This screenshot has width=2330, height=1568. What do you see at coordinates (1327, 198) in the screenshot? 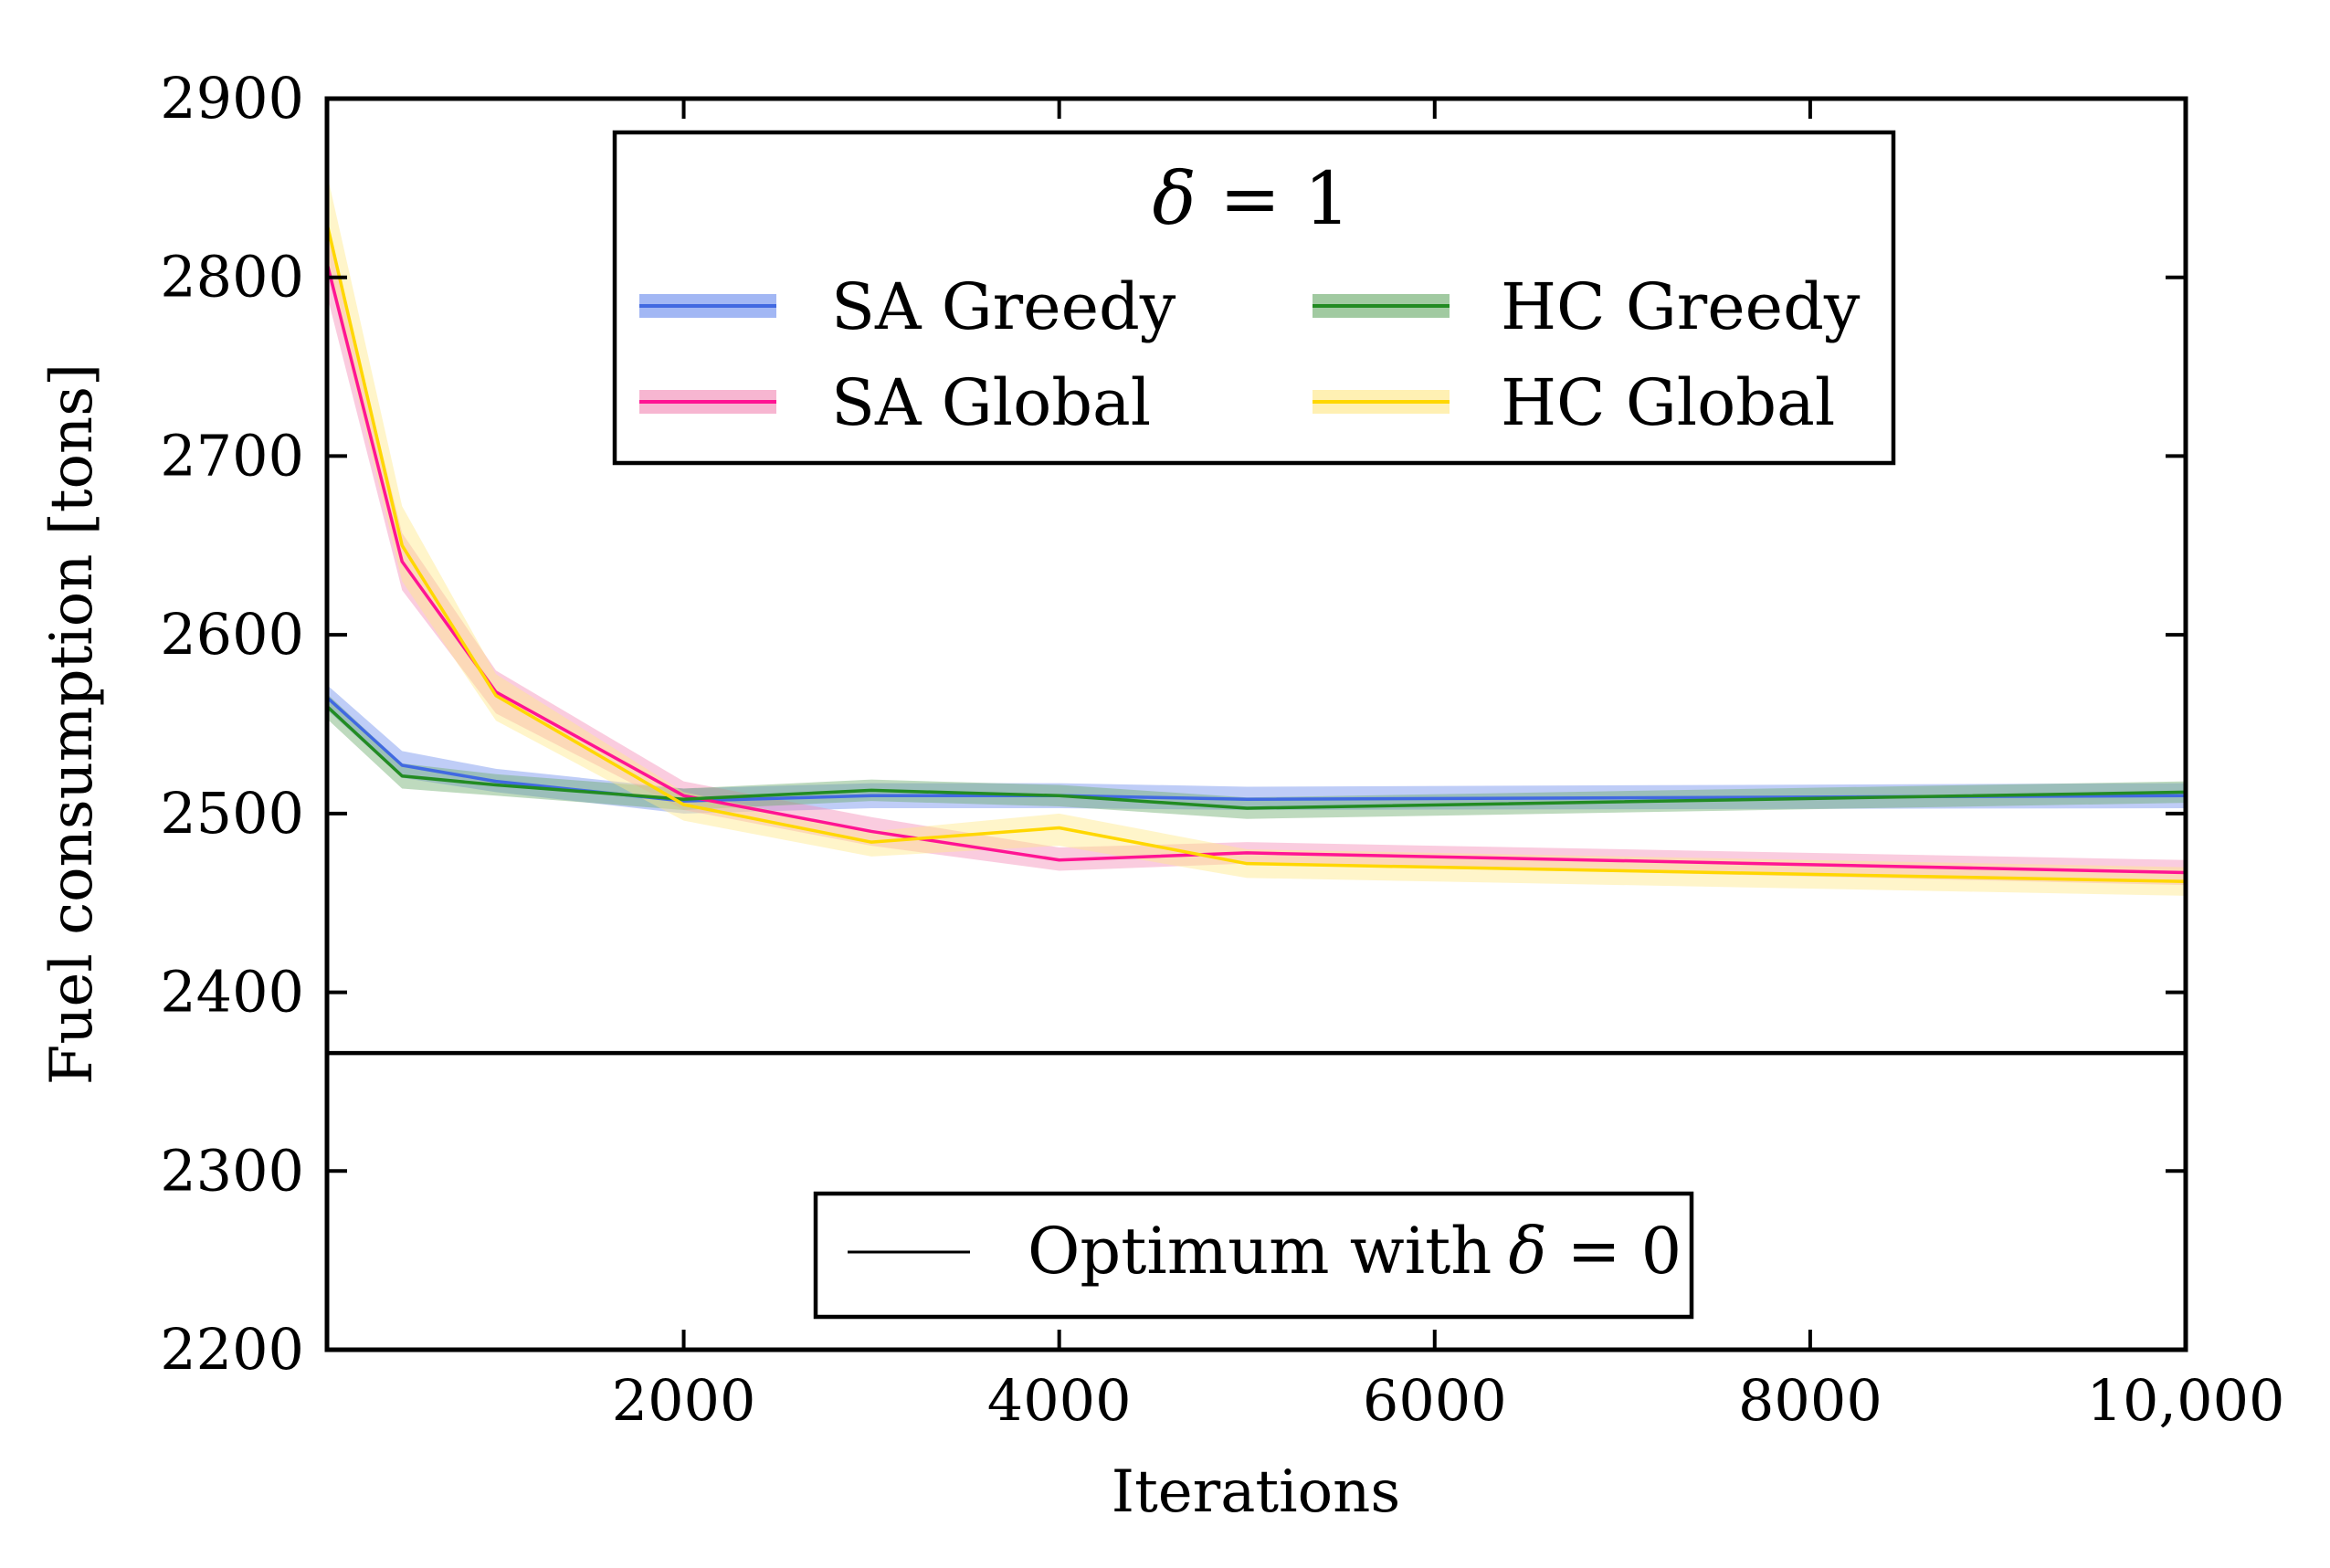
I see `legend-title-value: 1` at bounding box center [1327, 198].